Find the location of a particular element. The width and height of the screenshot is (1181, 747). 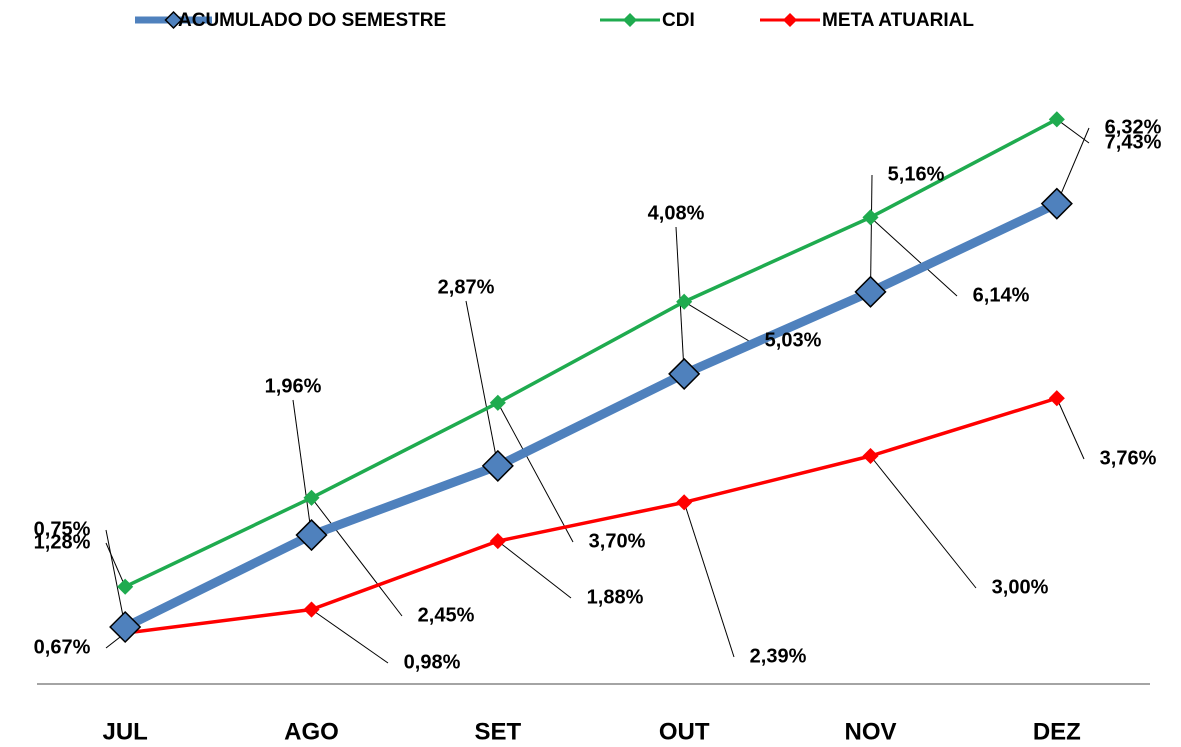

legend-label: CDI is located at coordinates (678, 20).